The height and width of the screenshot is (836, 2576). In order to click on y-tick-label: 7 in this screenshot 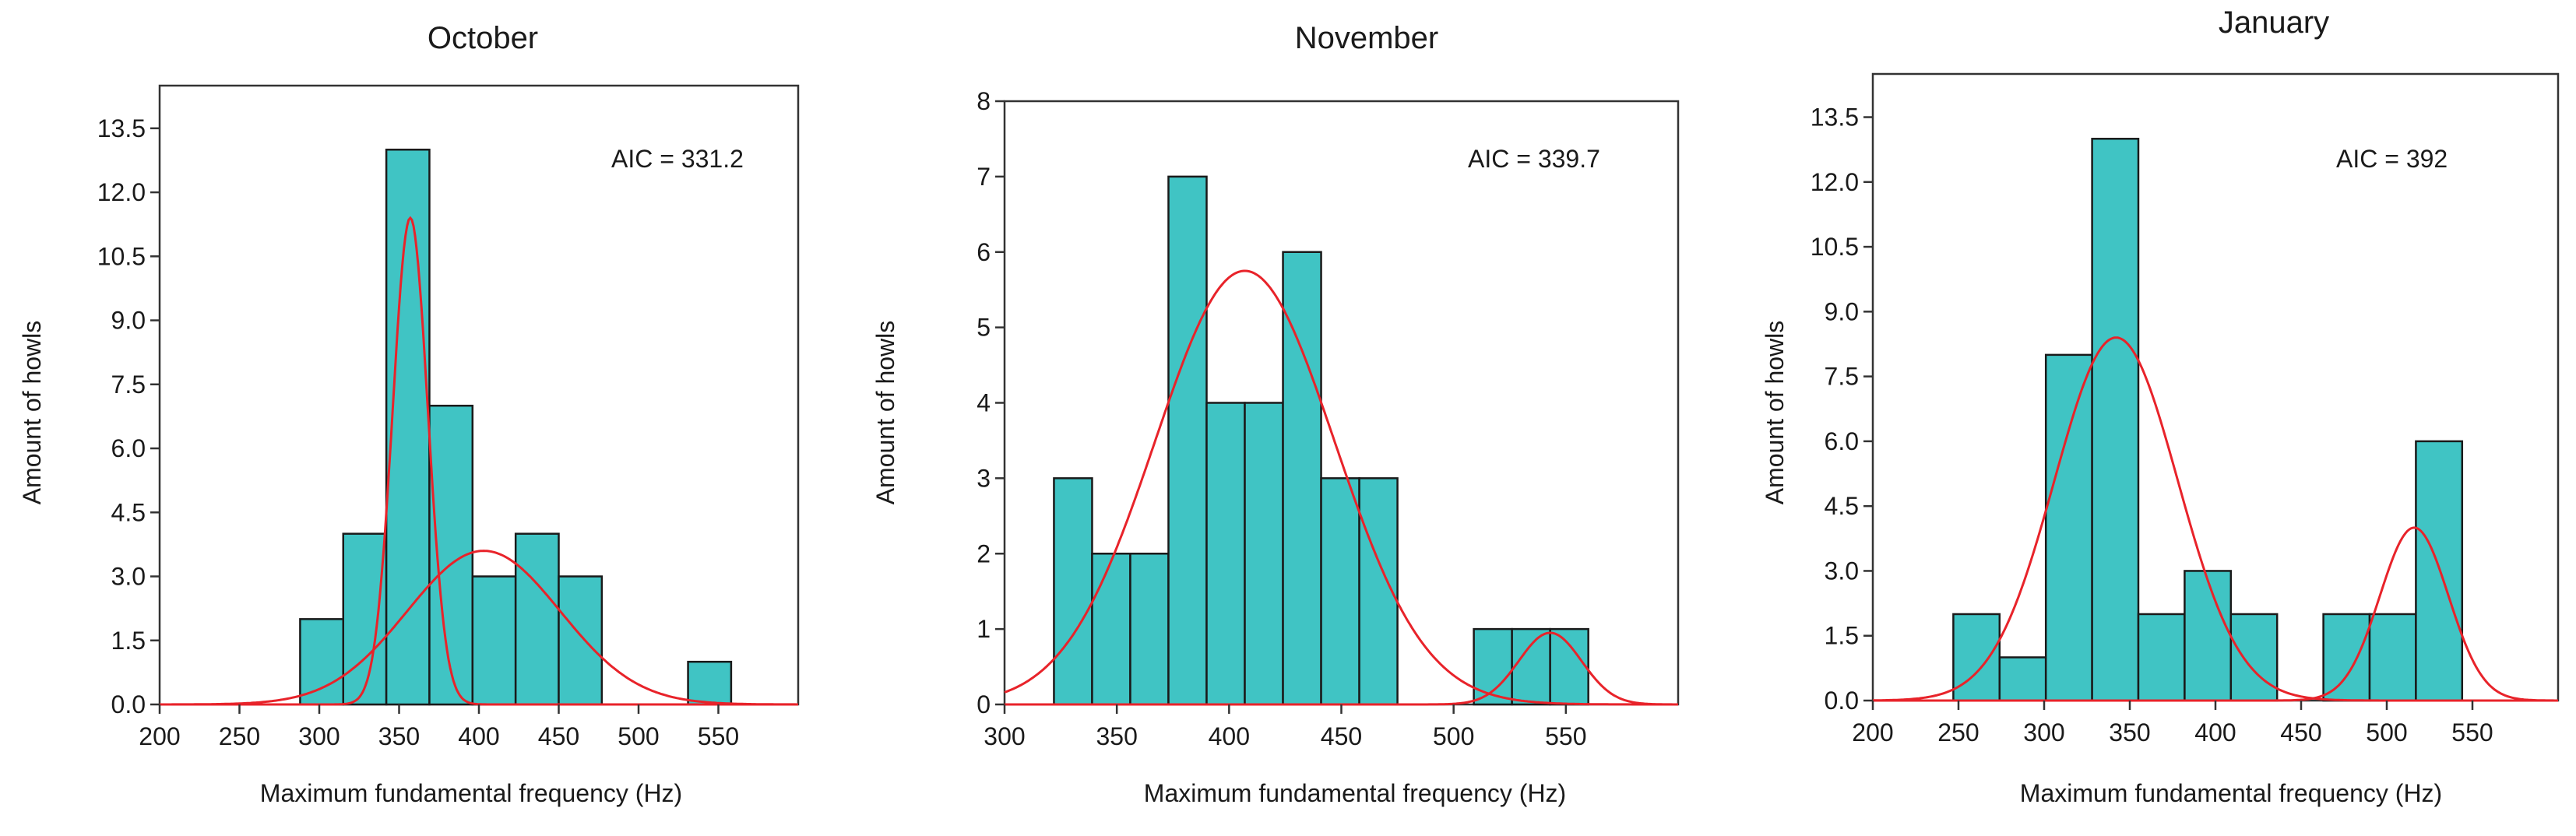, I will do `click(984, 177)`.